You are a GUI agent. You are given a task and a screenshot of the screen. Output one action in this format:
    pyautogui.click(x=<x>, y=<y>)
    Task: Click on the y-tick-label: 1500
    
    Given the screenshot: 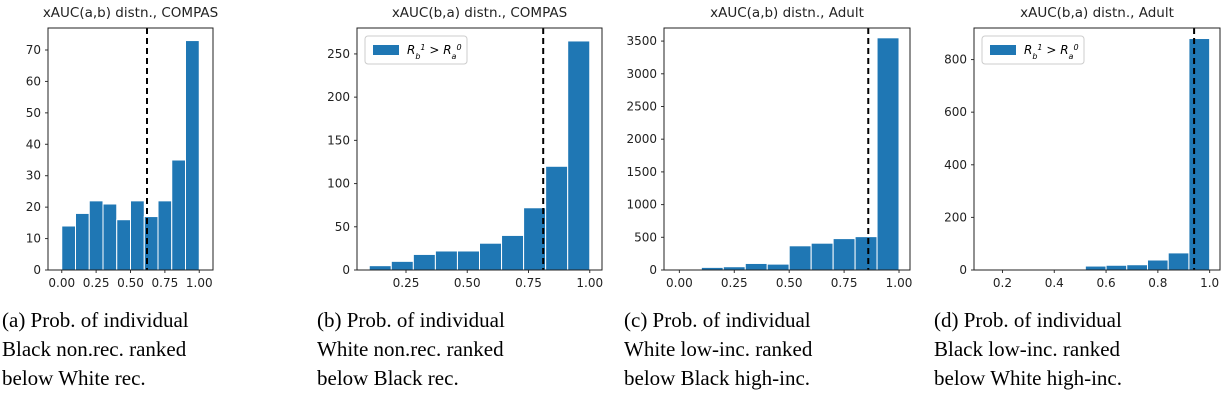 What is the action you would take?
    pyautogui.click(x=641, y=172)
    